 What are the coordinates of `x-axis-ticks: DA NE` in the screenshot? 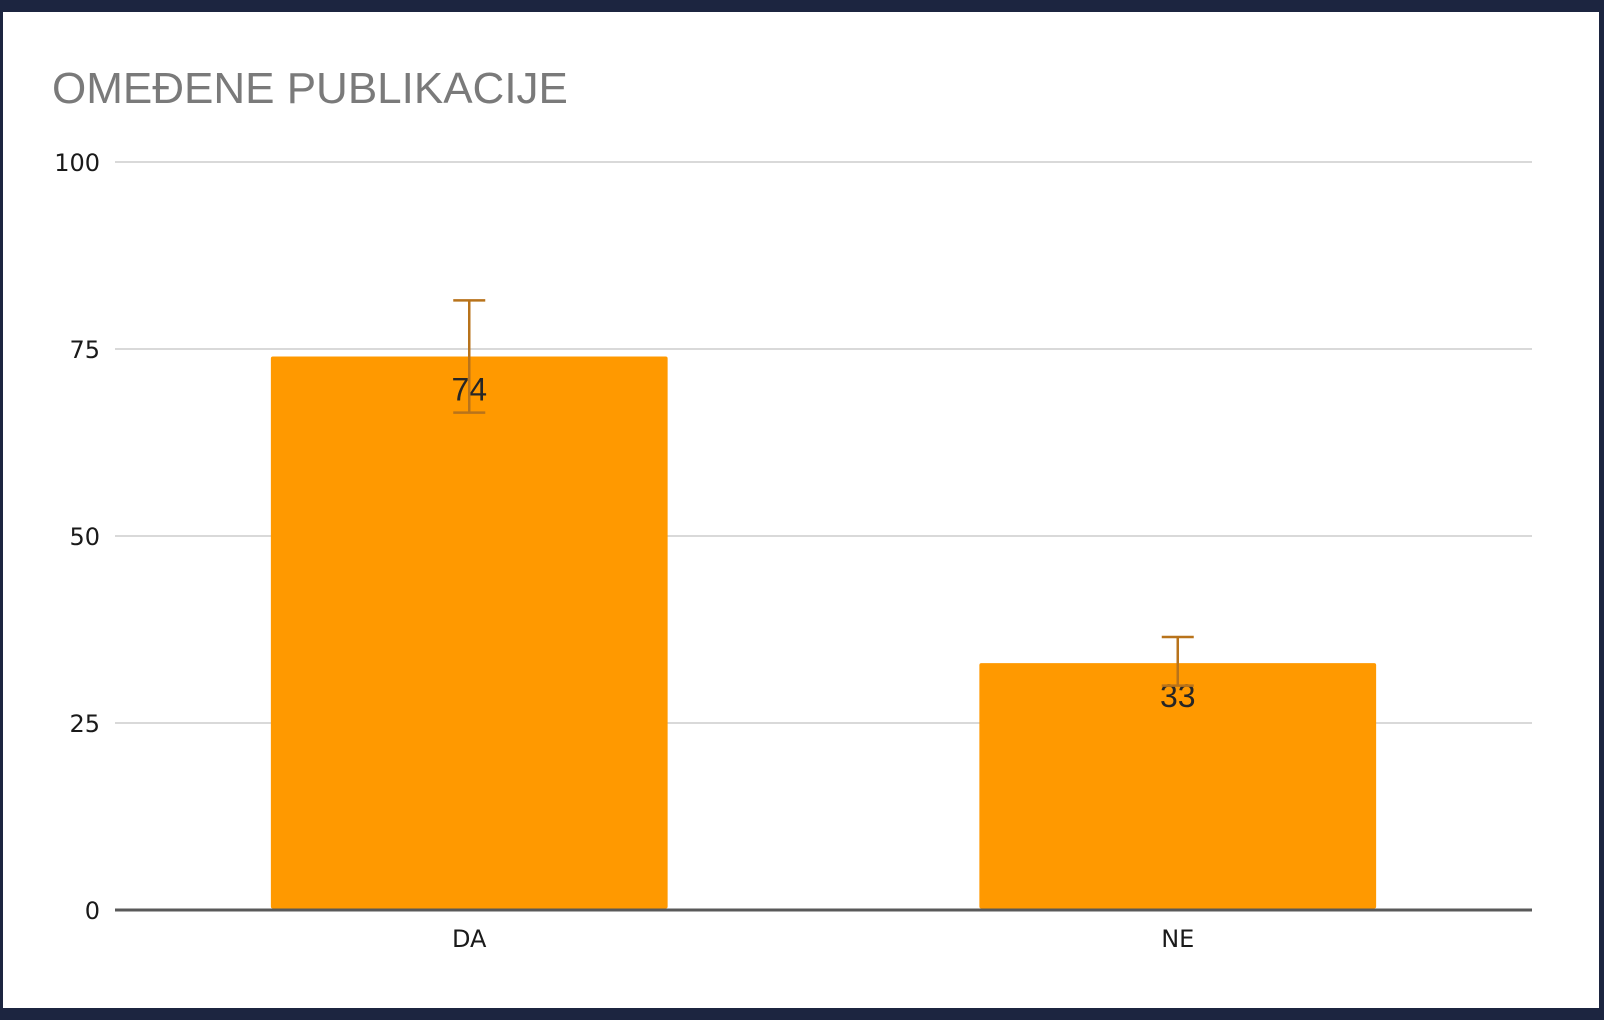 It's located at (823, 939).